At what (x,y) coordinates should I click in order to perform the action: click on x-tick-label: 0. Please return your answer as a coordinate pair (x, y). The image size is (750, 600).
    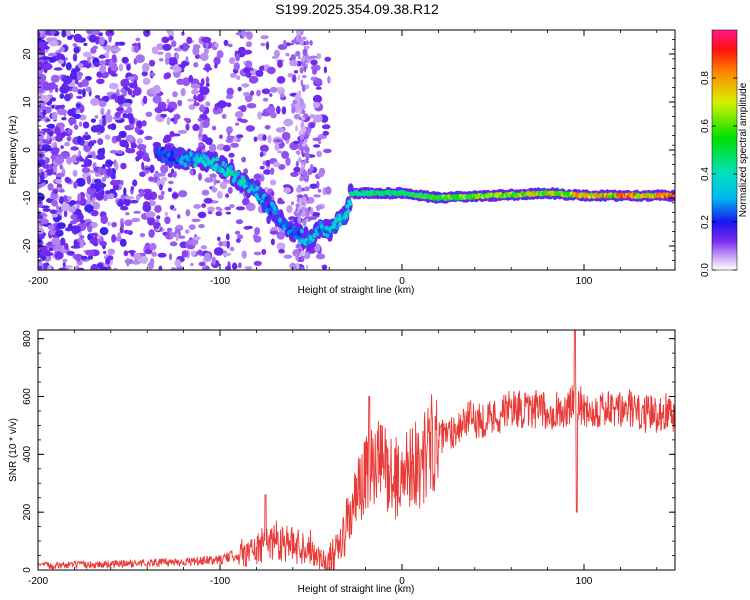
    Looking at the image, I should click on (402, 581).